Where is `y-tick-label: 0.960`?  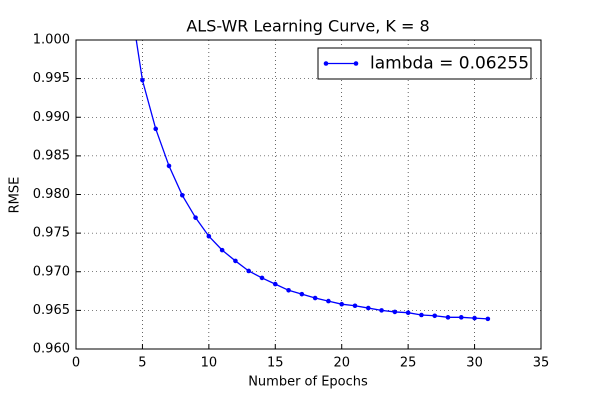
y-tick-label: 0.960 is located at coordinates (51, 349).